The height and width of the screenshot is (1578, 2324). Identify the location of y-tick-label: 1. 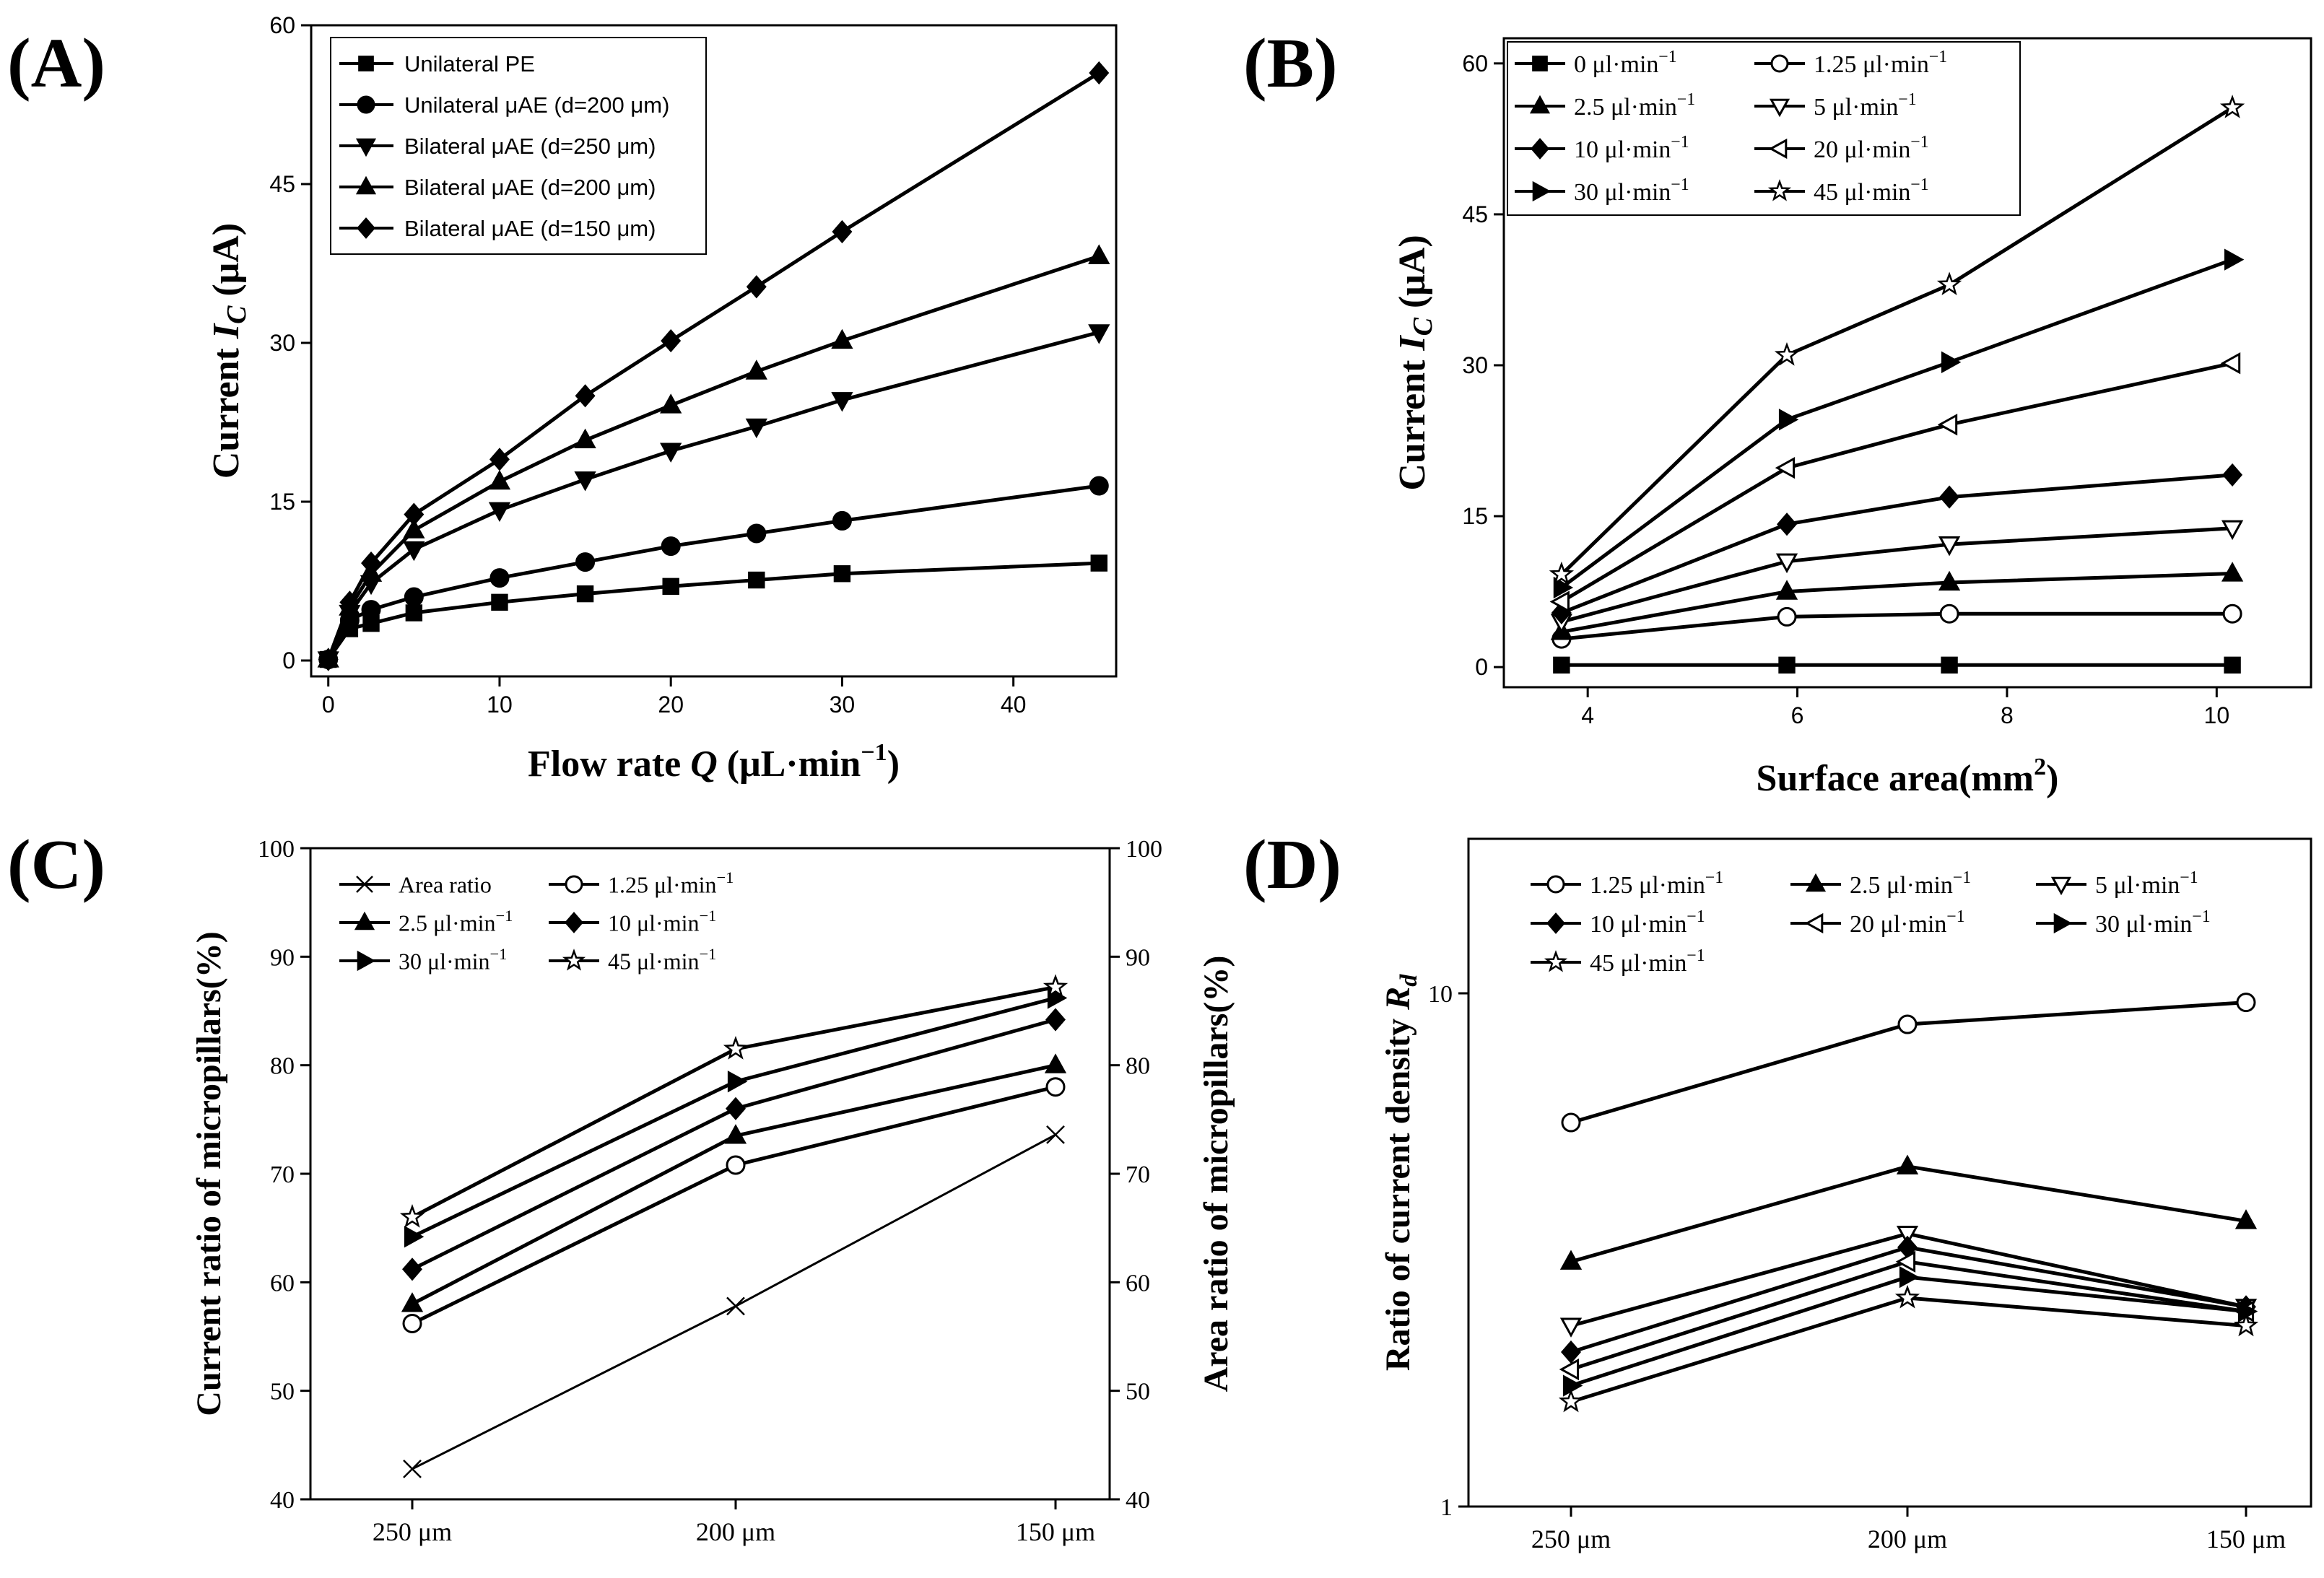
(1446, 1507).